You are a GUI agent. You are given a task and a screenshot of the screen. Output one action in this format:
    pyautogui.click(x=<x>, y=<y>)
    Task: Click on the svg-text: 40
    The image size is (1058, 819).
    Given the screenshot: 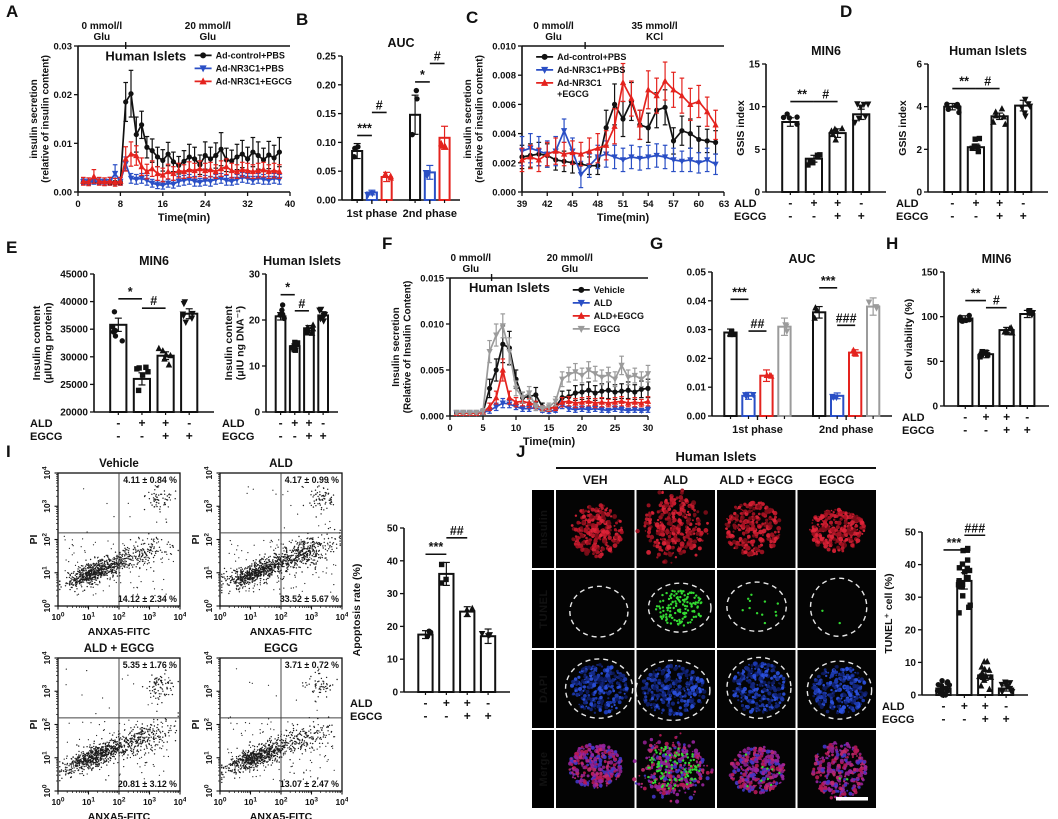 What is the action you would take?
    pyautogui.click(x=290, y=204)
    